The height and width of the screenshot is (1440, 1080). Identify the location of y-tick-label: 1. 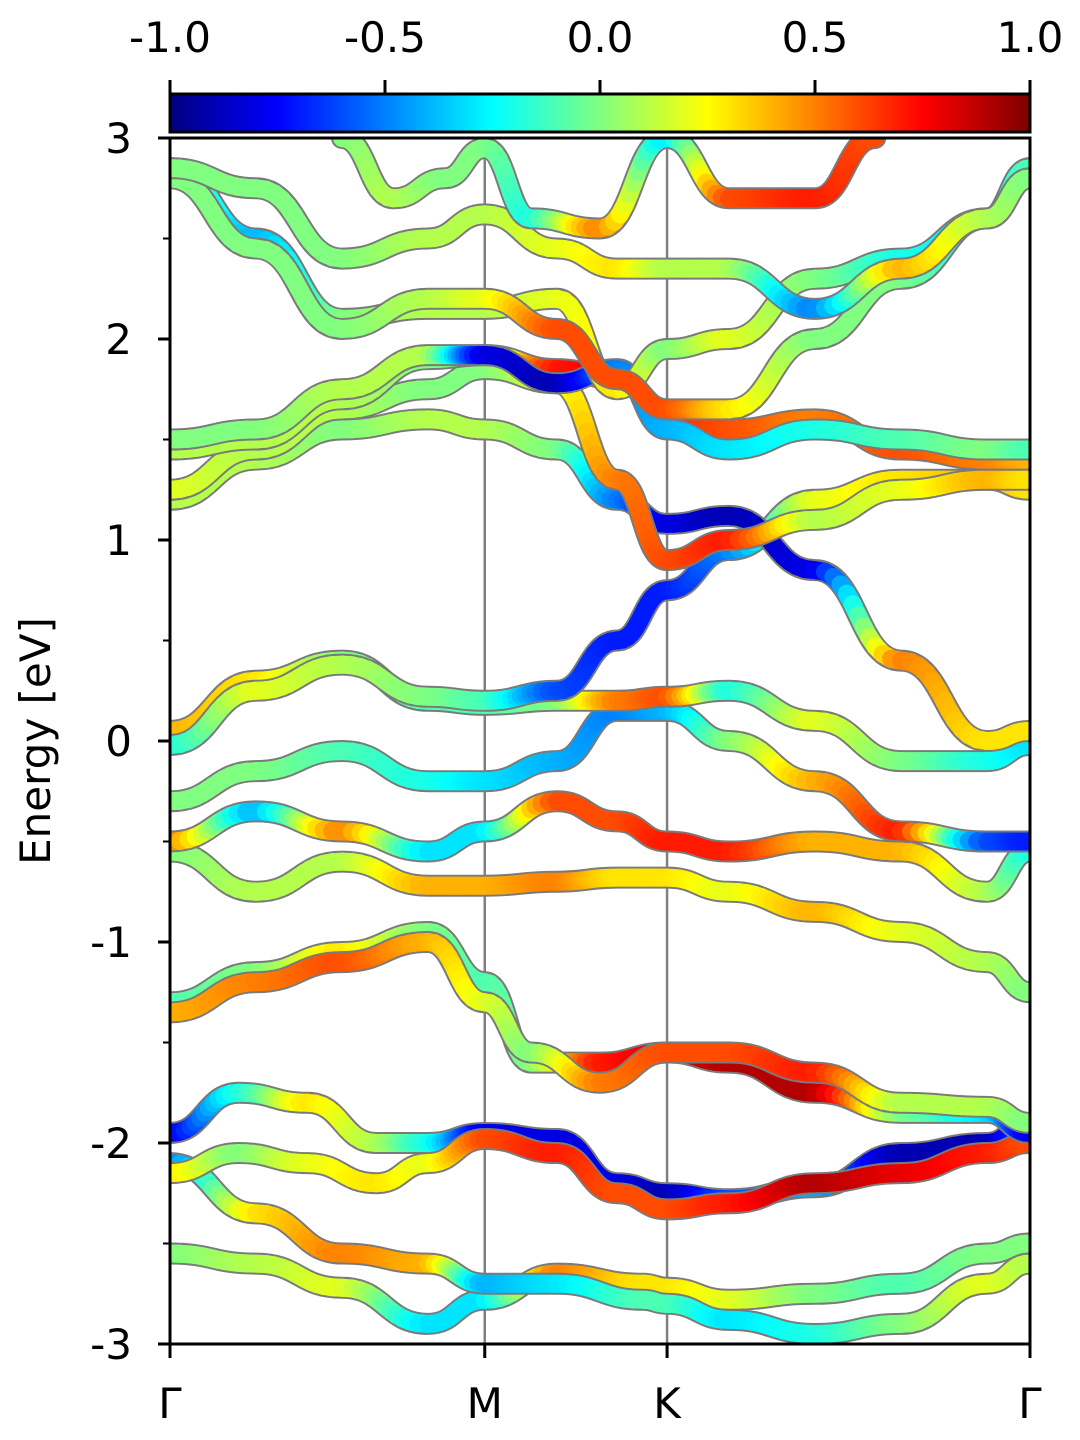
(118, 540).